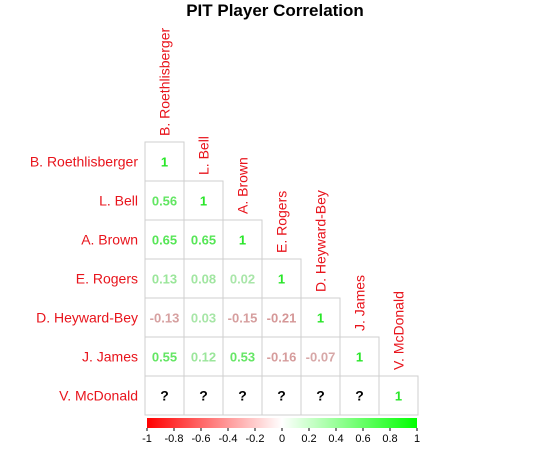 This screenshot has width=550, height=450. I want to click on heatmap-cell: -0.16, so click(281, 356).